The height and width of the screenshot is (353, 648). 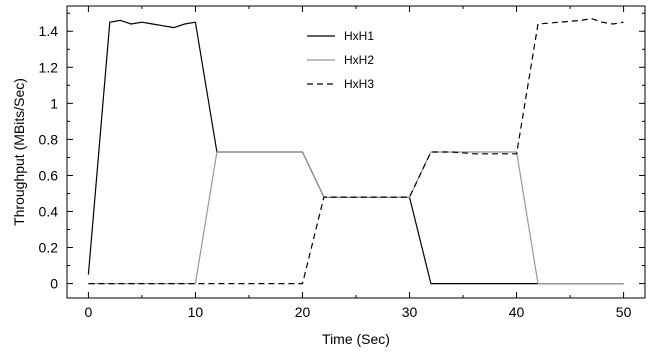 What do you see at coordinates (49, 248) in the screenshot?
I see `y-tick-label: 0.2` at bounding box center [49, 248].